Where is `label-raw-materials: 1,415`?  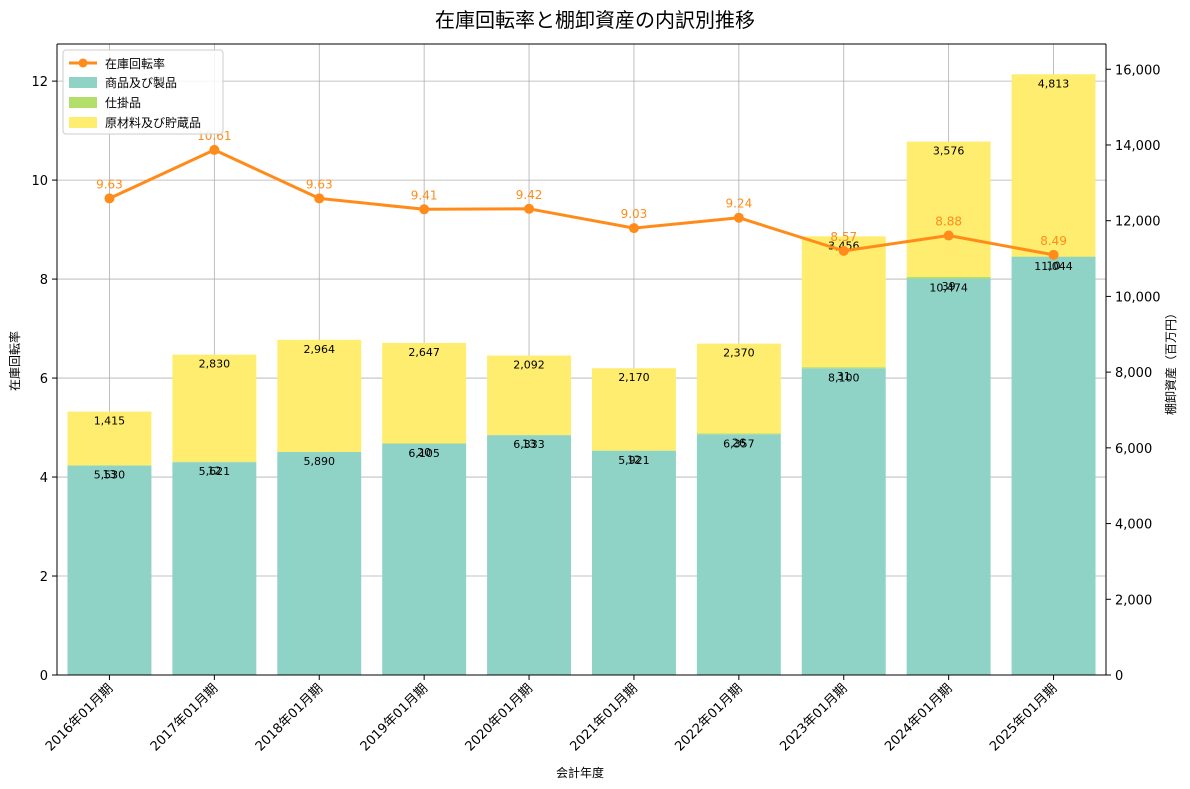
label-raw-materials: 1,415 is located at coordinates (110, 421).